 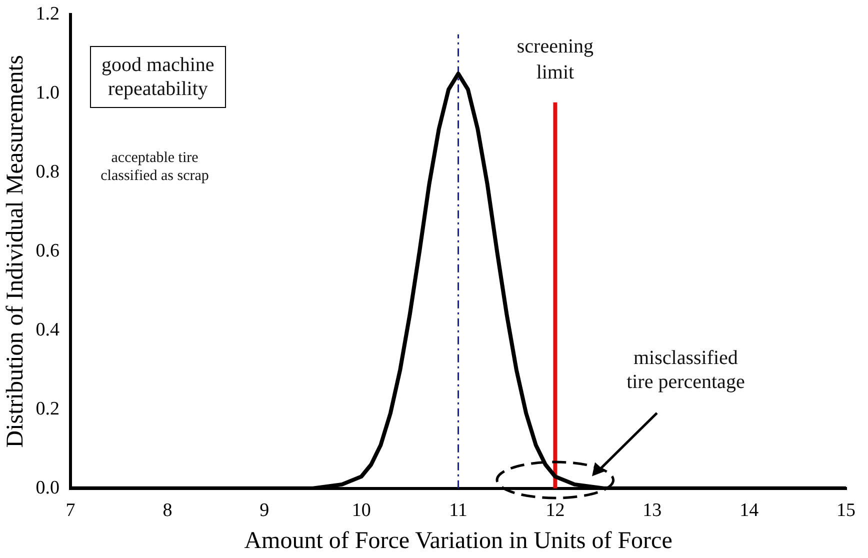 What do you see at coordinates (361, 510) in the screenshot?
I see `x-tick-label: 10` at bounding box center [361, 510].